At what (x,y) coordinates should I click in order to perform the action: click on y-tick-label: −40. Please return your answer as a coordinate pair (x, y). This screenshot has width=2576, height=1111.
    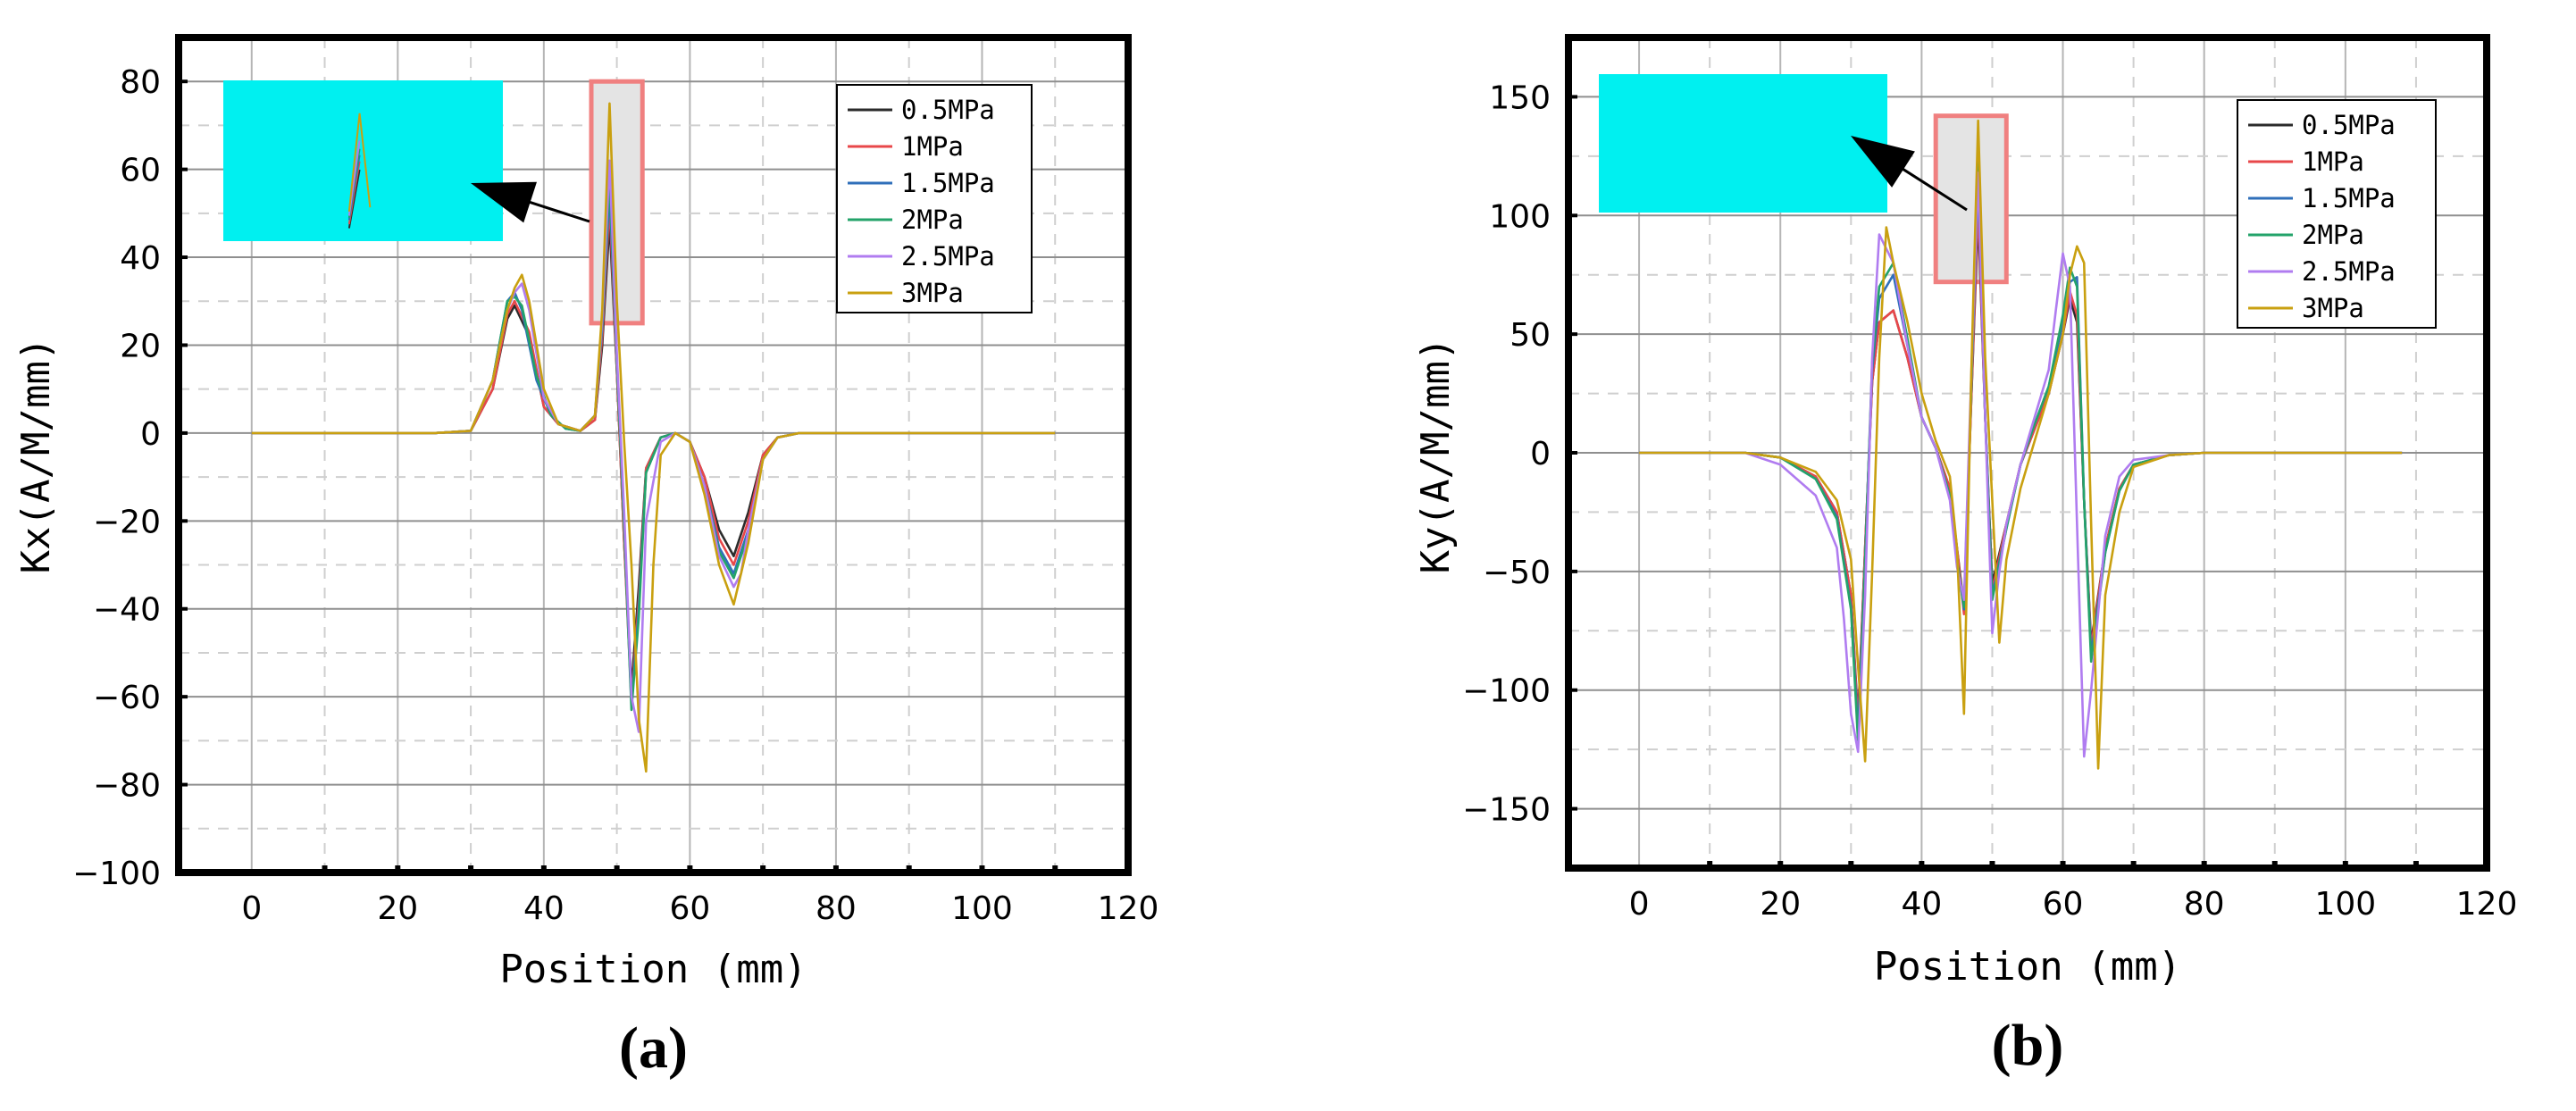
    Looking at the image, I should click on (127, 610).